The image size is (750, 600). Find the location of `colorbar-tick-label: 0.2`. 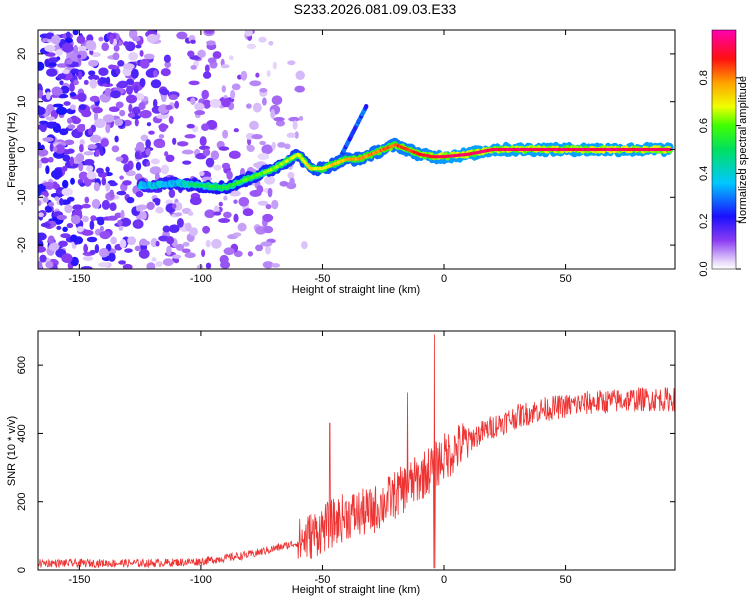

colorbar-tick-label: 0.2 is located at coordinates (704, 221).